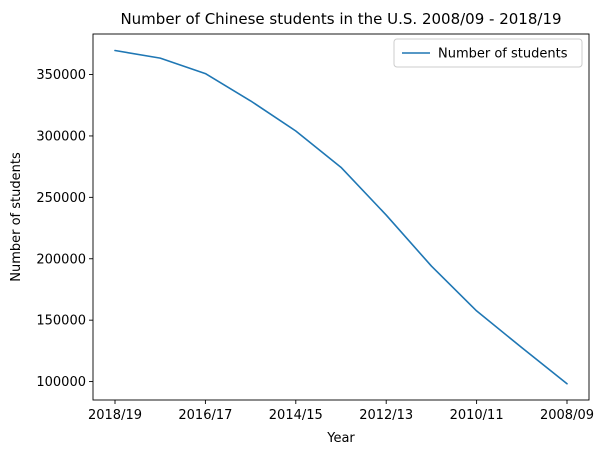  What do you see at coordinates (567, 415) in the screenshot?
I see `x-tick-label: 2008/09` at bounding box center [567, 415].